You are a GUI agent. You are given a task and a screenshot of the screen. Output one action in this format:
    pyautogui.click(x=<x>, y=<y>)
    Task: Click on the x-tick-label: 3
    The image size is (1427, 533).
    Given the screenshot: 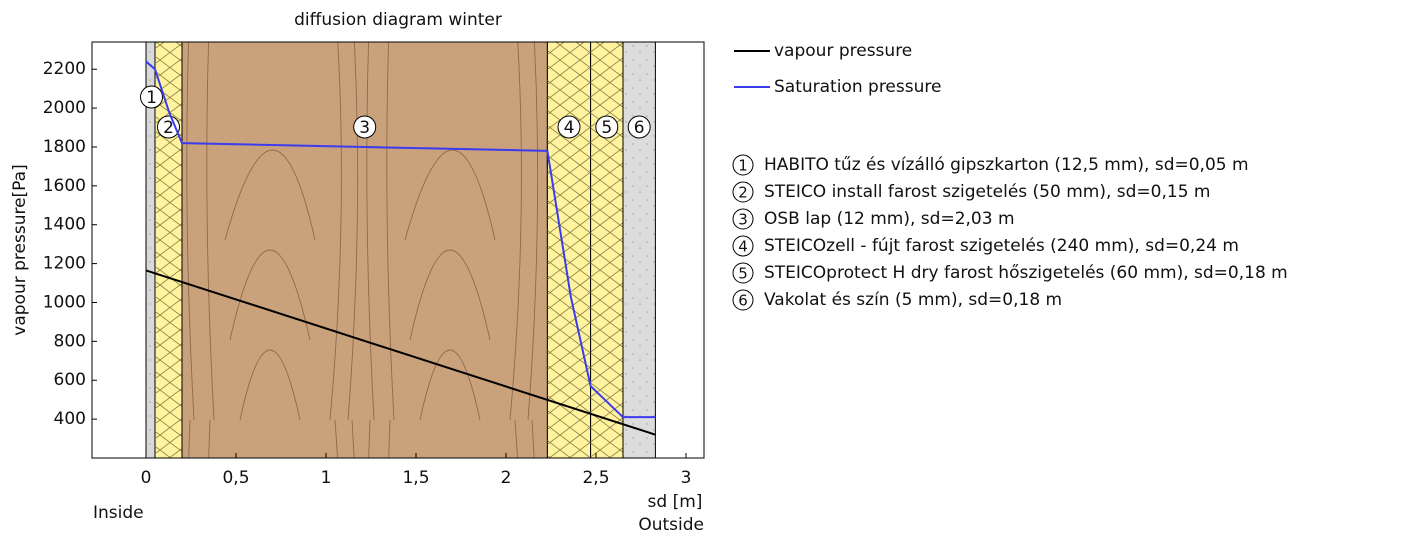 What is the action you would take?
    pyautogui.click(x=686, y=478)
    